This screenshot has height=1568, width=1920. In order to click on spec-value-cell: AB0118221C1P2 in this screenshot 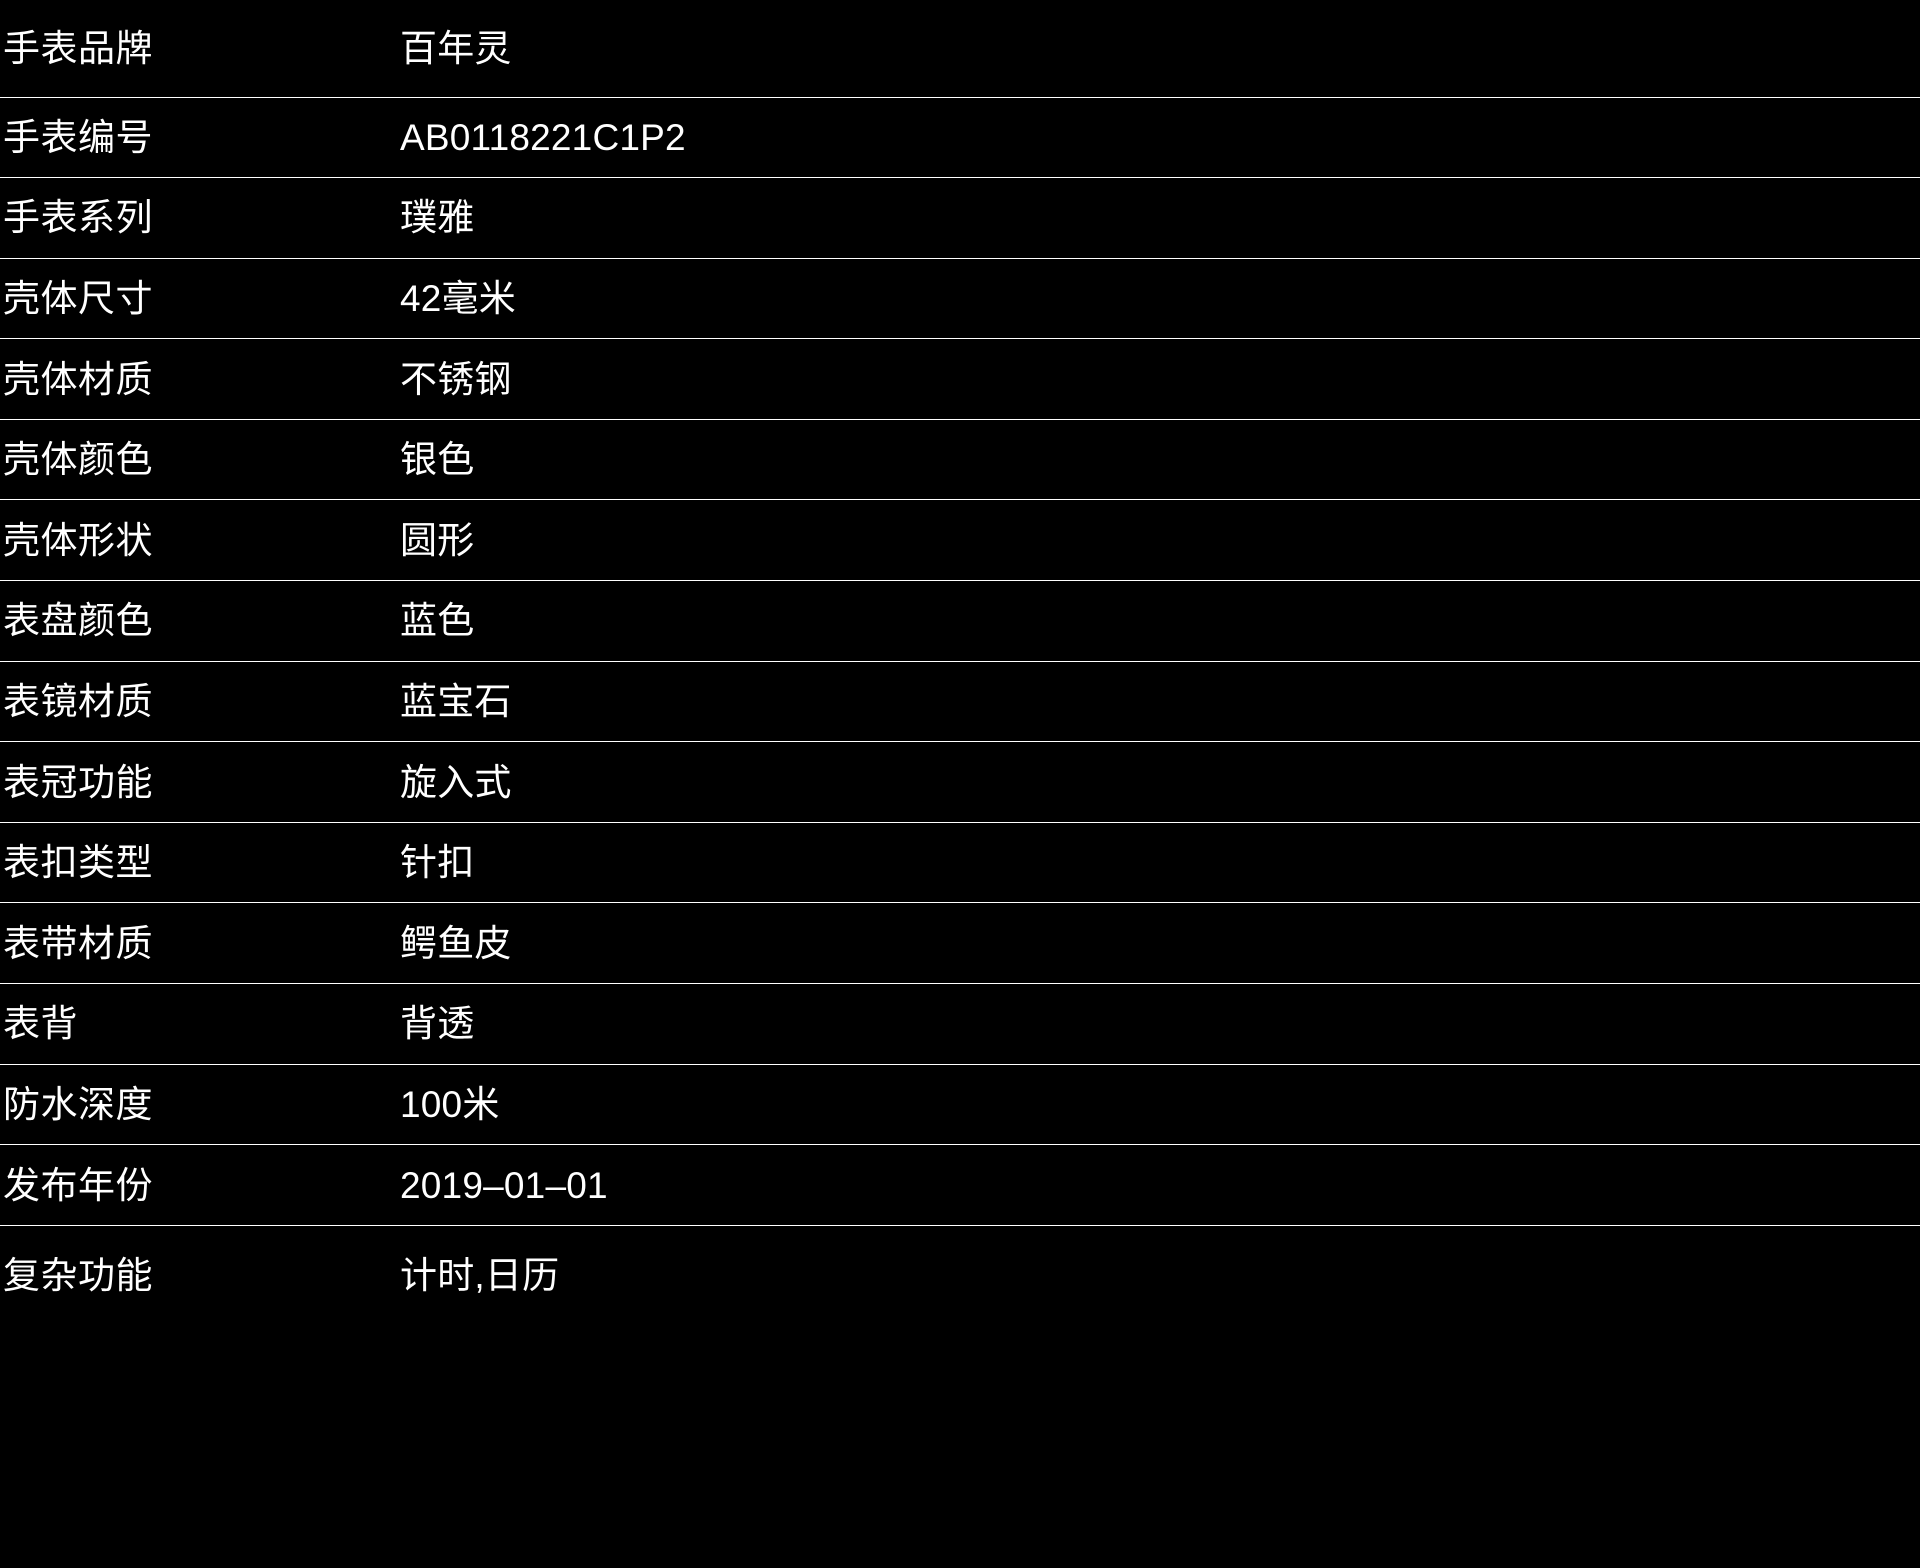, I will do `click(1160, 138)`.